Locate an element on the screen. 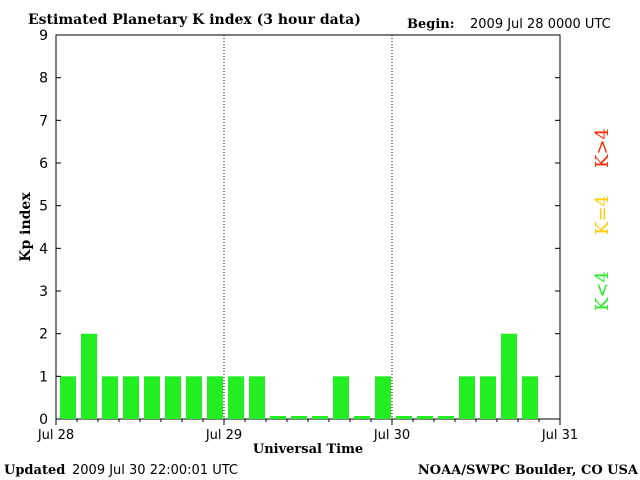 This screenshot has width=640, height=480. y-tick-label: 8 is located at coordinates (43, 79).